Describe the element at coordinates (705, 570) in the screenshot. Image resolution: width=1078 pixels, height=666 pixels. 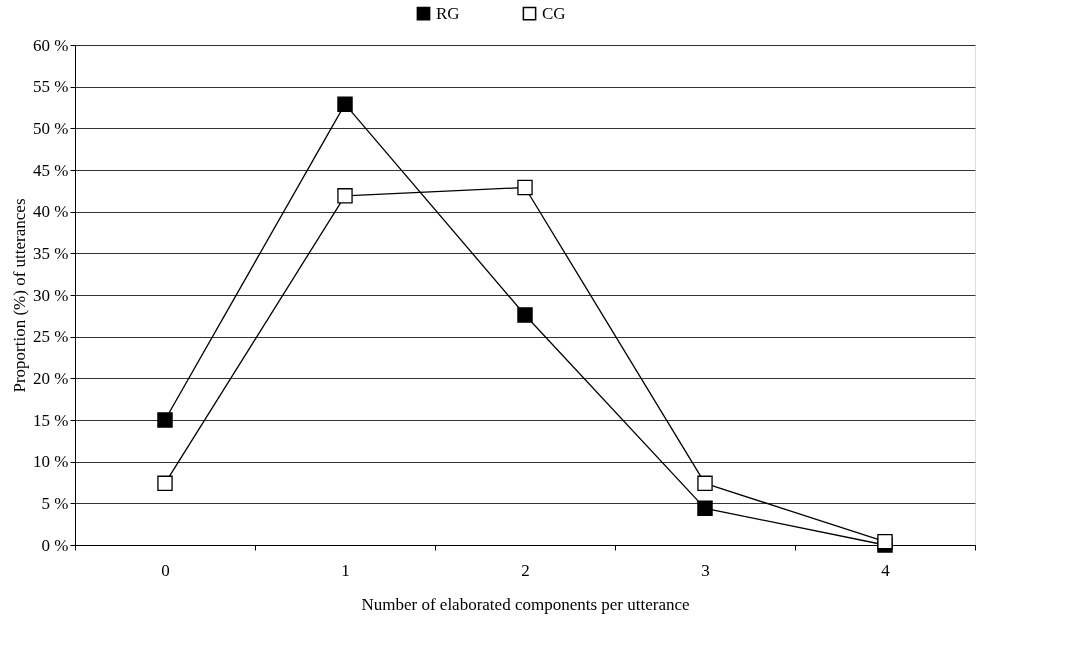
I see `x-tick-label: 3` at that location.